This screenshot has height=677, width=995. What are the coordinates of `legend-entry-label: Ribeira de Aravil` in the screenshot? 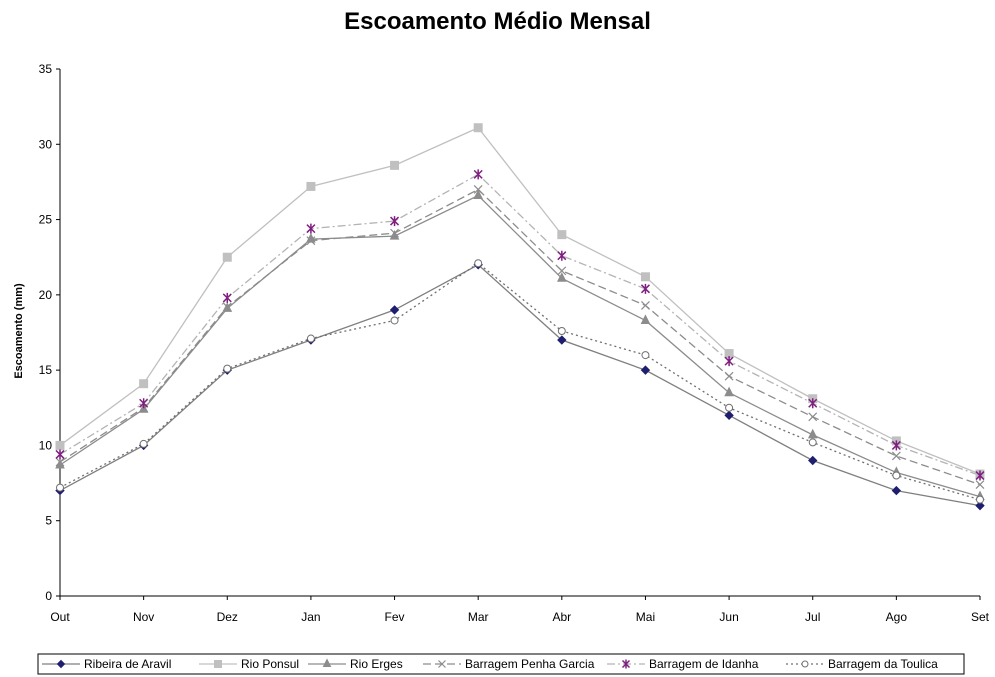 It's located at (127, 664).